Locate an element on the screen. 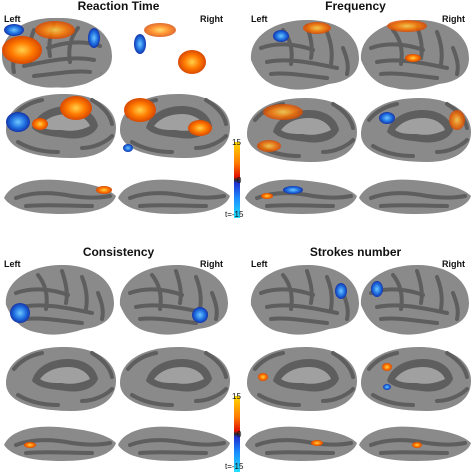 This screenshot has width=474, height=474. panel-title: Reaction Time is located at coordinates (118, 6).